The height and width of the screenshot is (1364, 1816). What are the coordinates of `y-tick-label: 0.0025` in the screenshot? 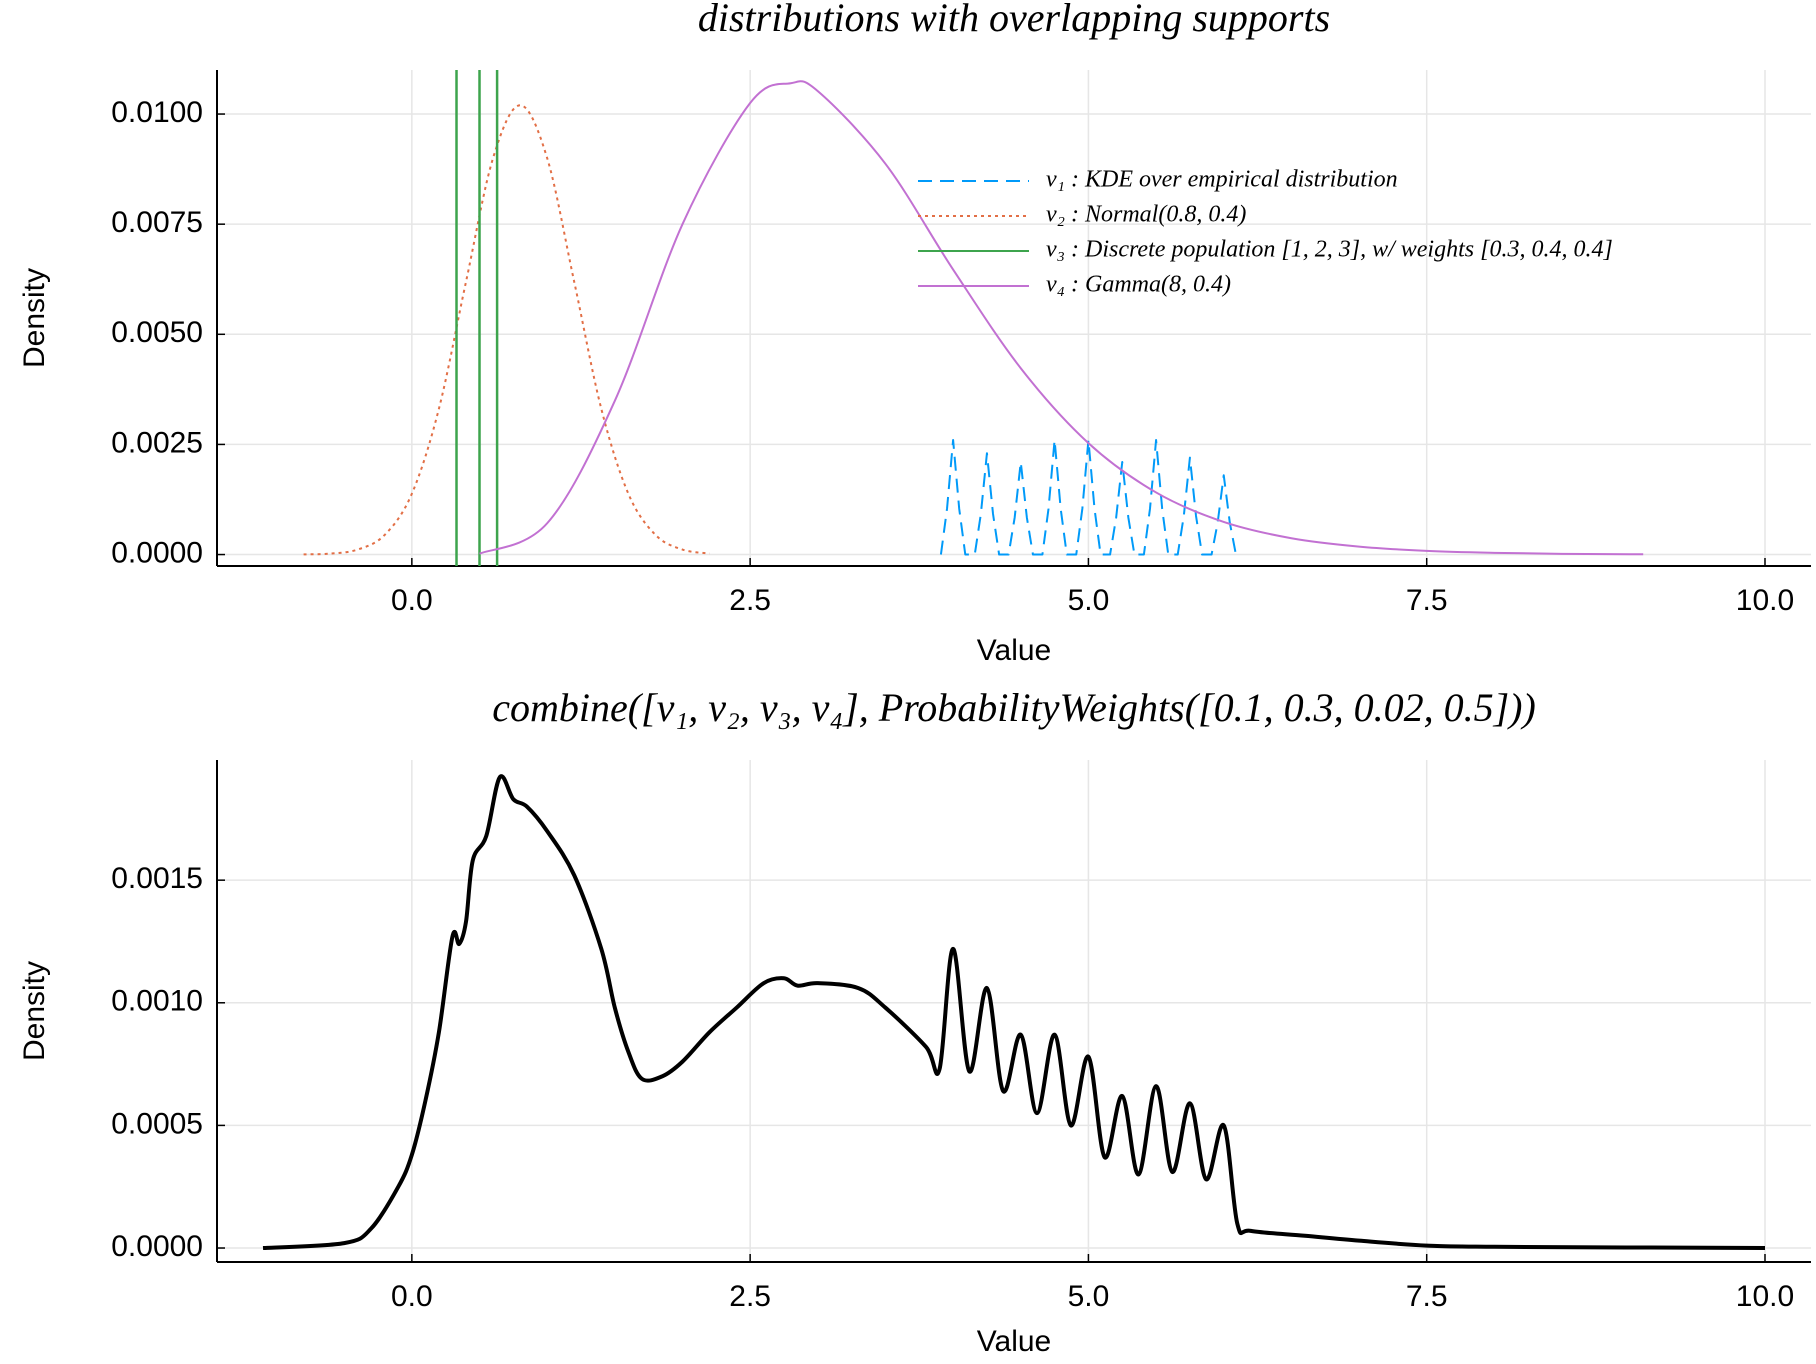 It's located at (157, 442).